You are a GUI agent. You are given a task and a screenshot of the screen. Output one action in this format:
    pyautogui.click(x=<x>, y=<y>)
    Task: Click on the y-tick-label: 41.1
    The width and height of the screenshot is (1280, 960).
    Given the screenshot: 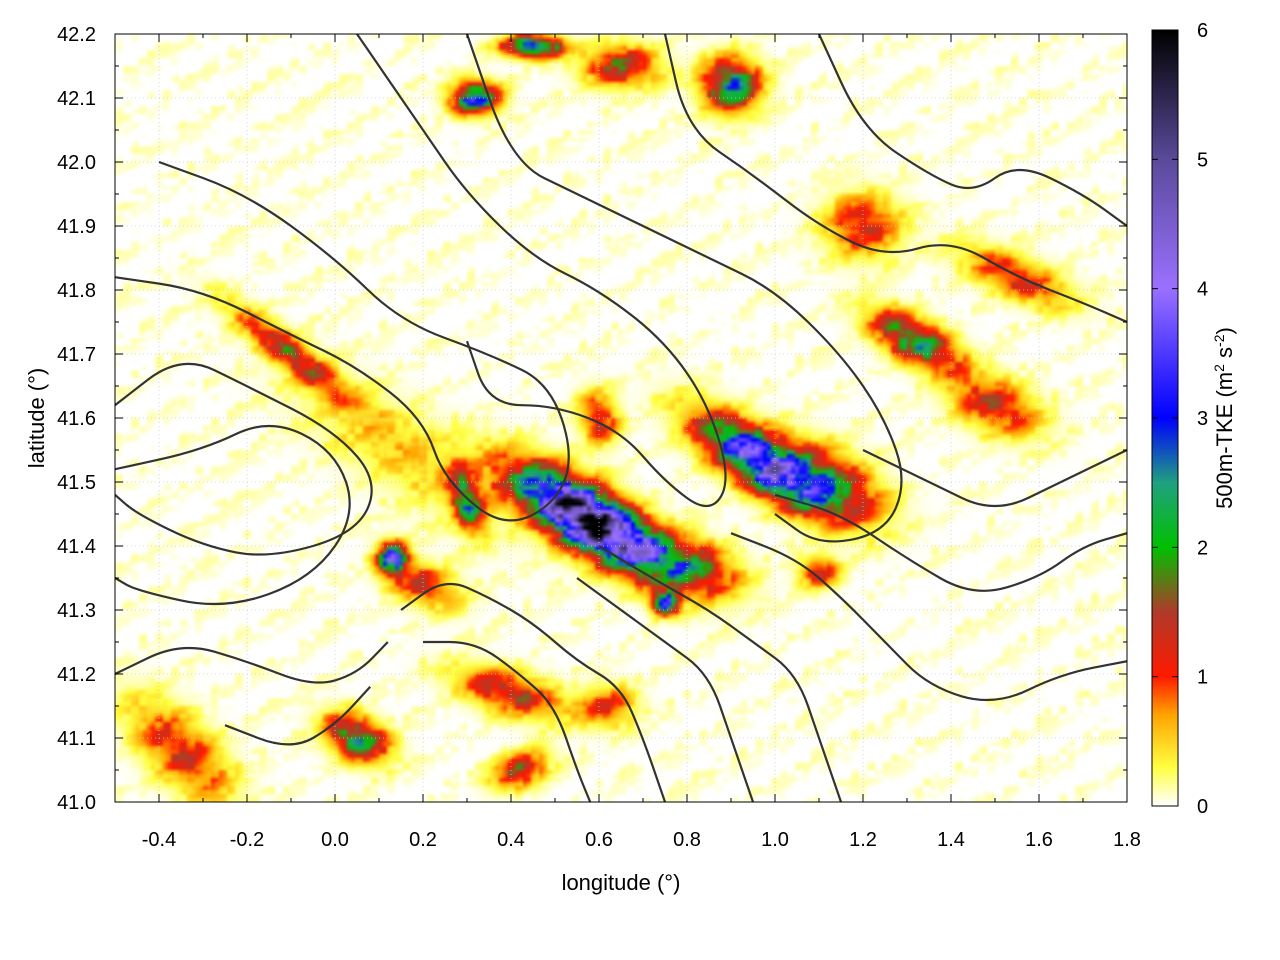 What is the action you would take?
    pyautogui.click(x=76, y=739)
    